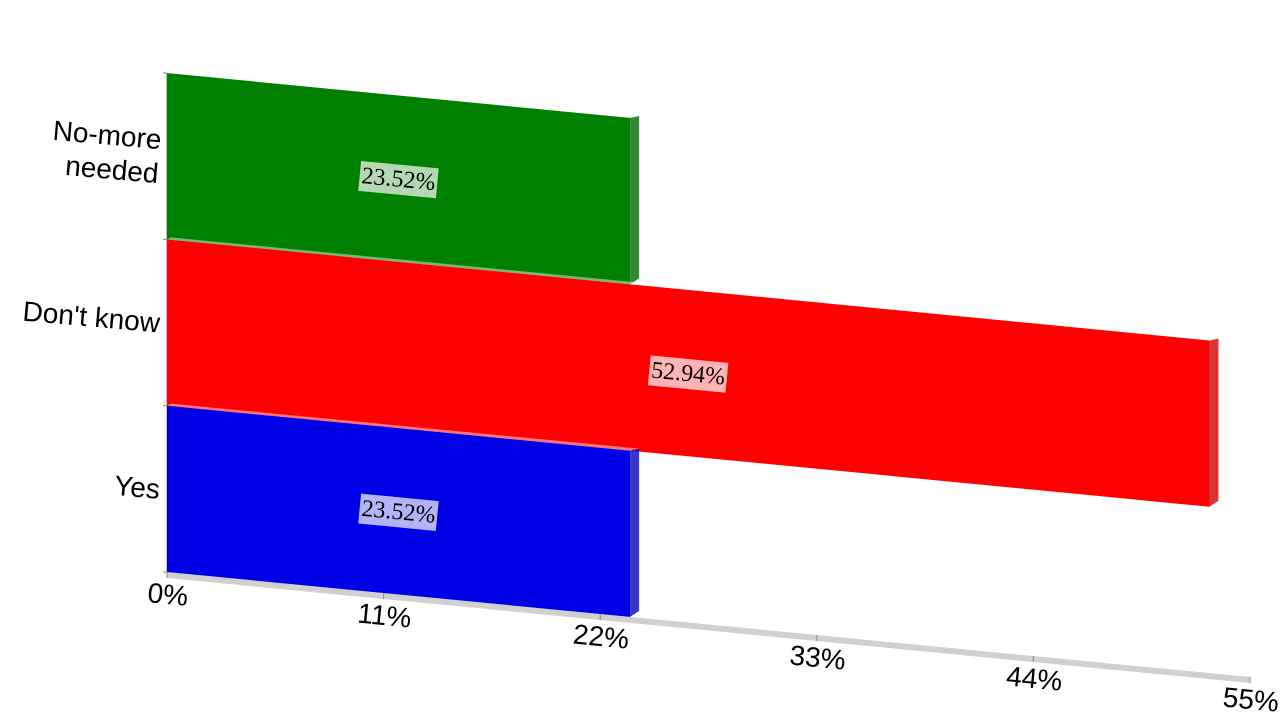  Describe the element at coordinates (91, 317) in the screenshot. I see `category-label: Don't know` at that location.